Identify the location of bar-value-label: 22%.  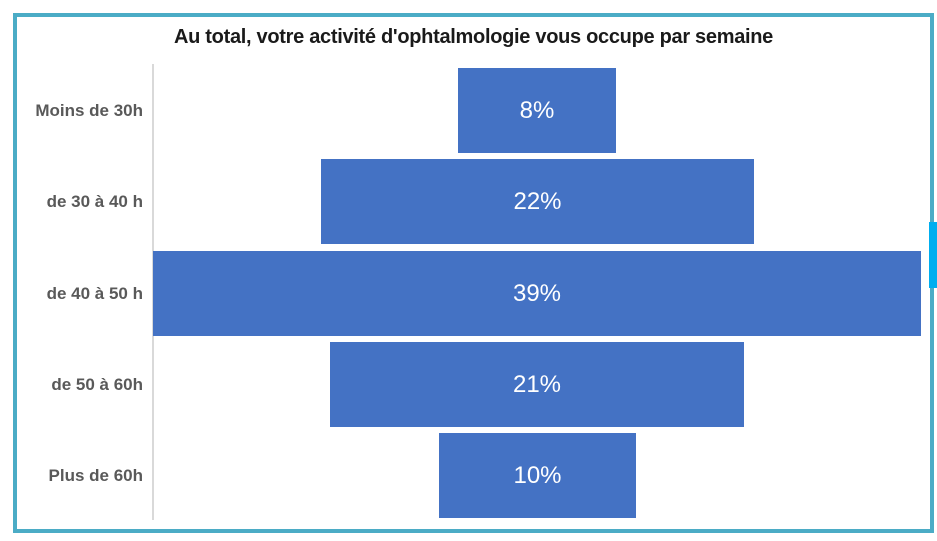
(537, 201).